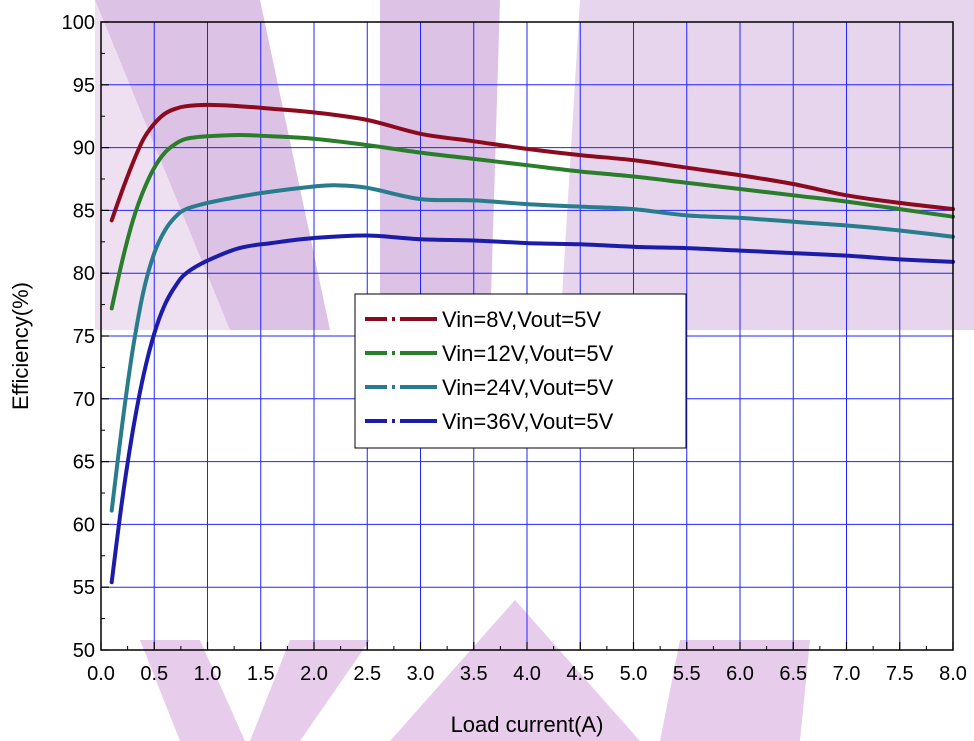  Describe the element at coordinates (84, 463) in the screenshot. I see `y-tick-label: 65` at that location.